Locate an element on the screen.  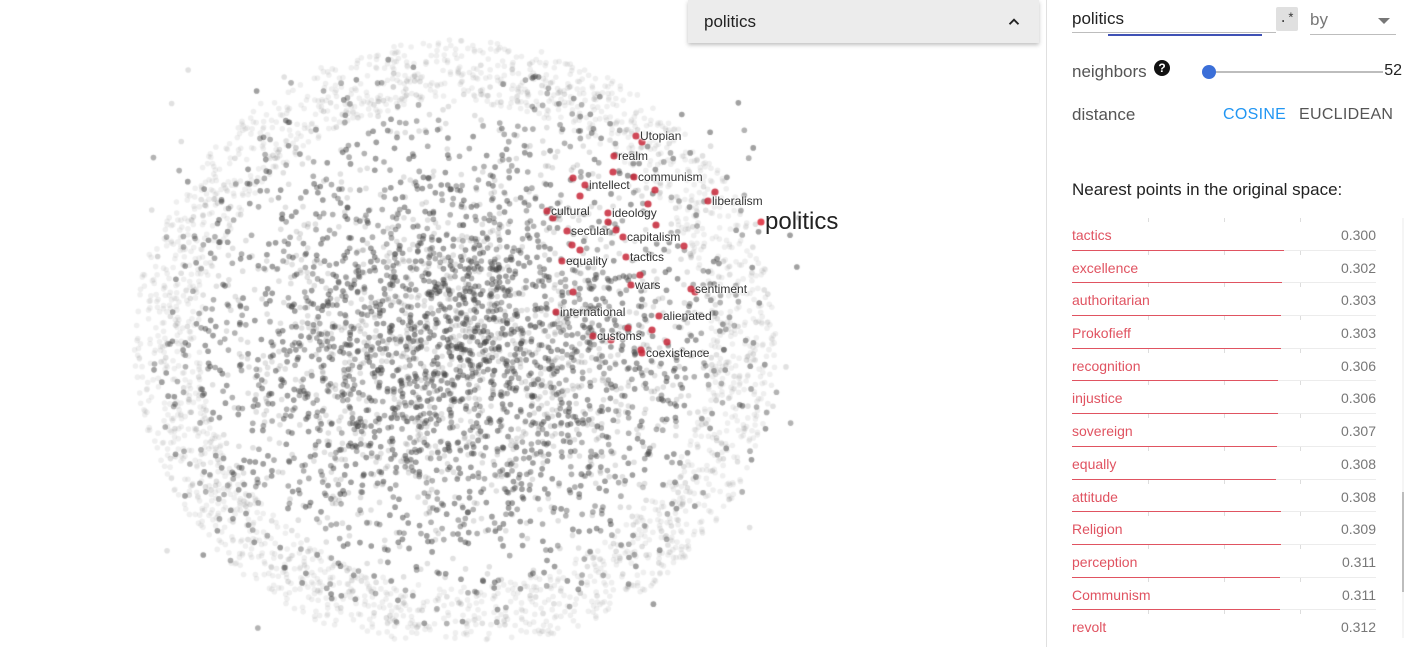
neighbor-point-label: sentiment is located at coordinates (721, 289).